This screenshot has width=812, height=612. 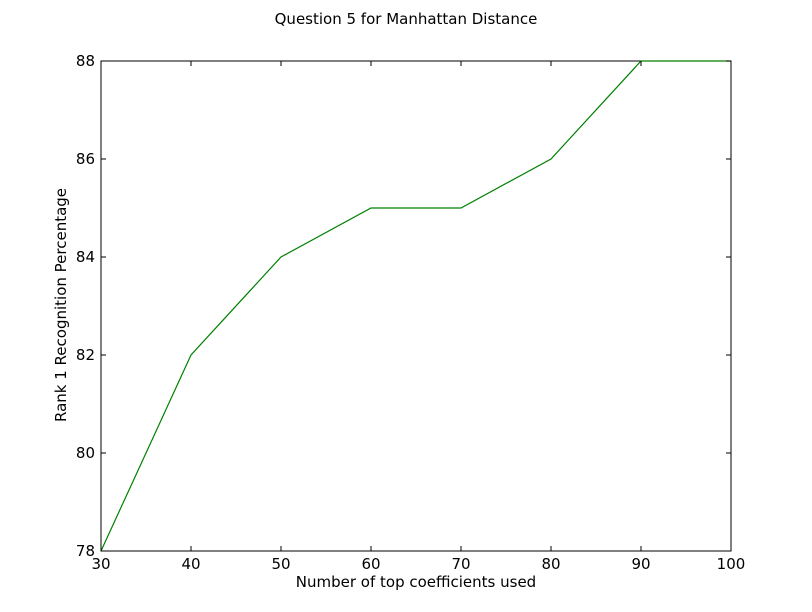 What do you see at coordinates (85, 61) in the screenshot?
I see `y-tick-label: 88` at bounding box center [85, 61].